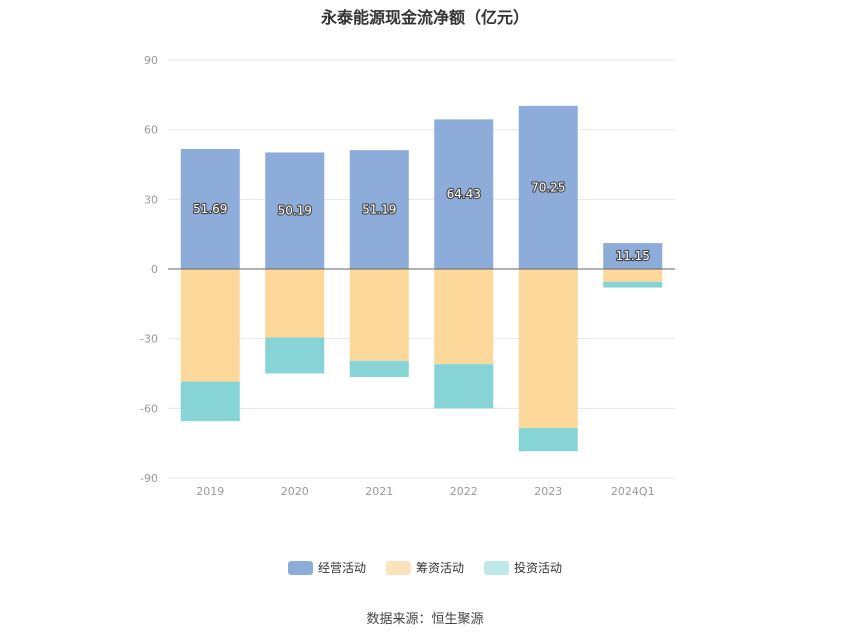 The height and width of the screenshot is (637, 850). Describe the element at coordinates (151, 130) in the screenshot. I see `y-tick-label: 60` at that location.